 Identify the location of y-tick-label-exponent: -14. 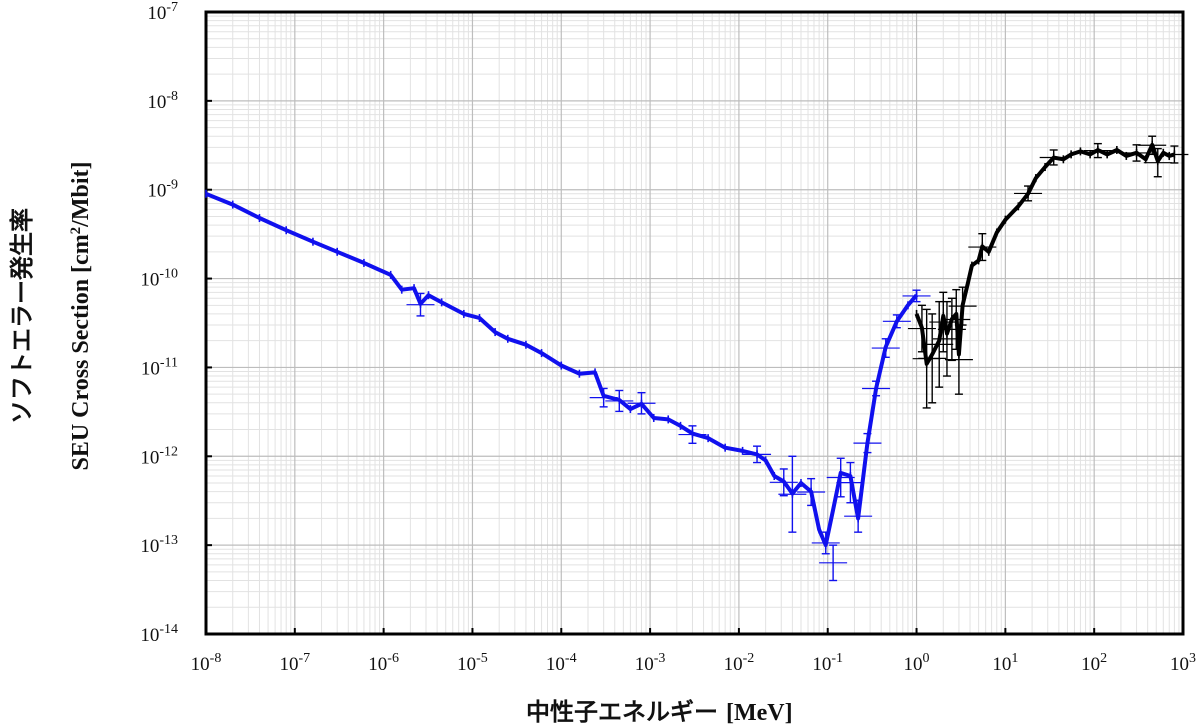
(168, 629).